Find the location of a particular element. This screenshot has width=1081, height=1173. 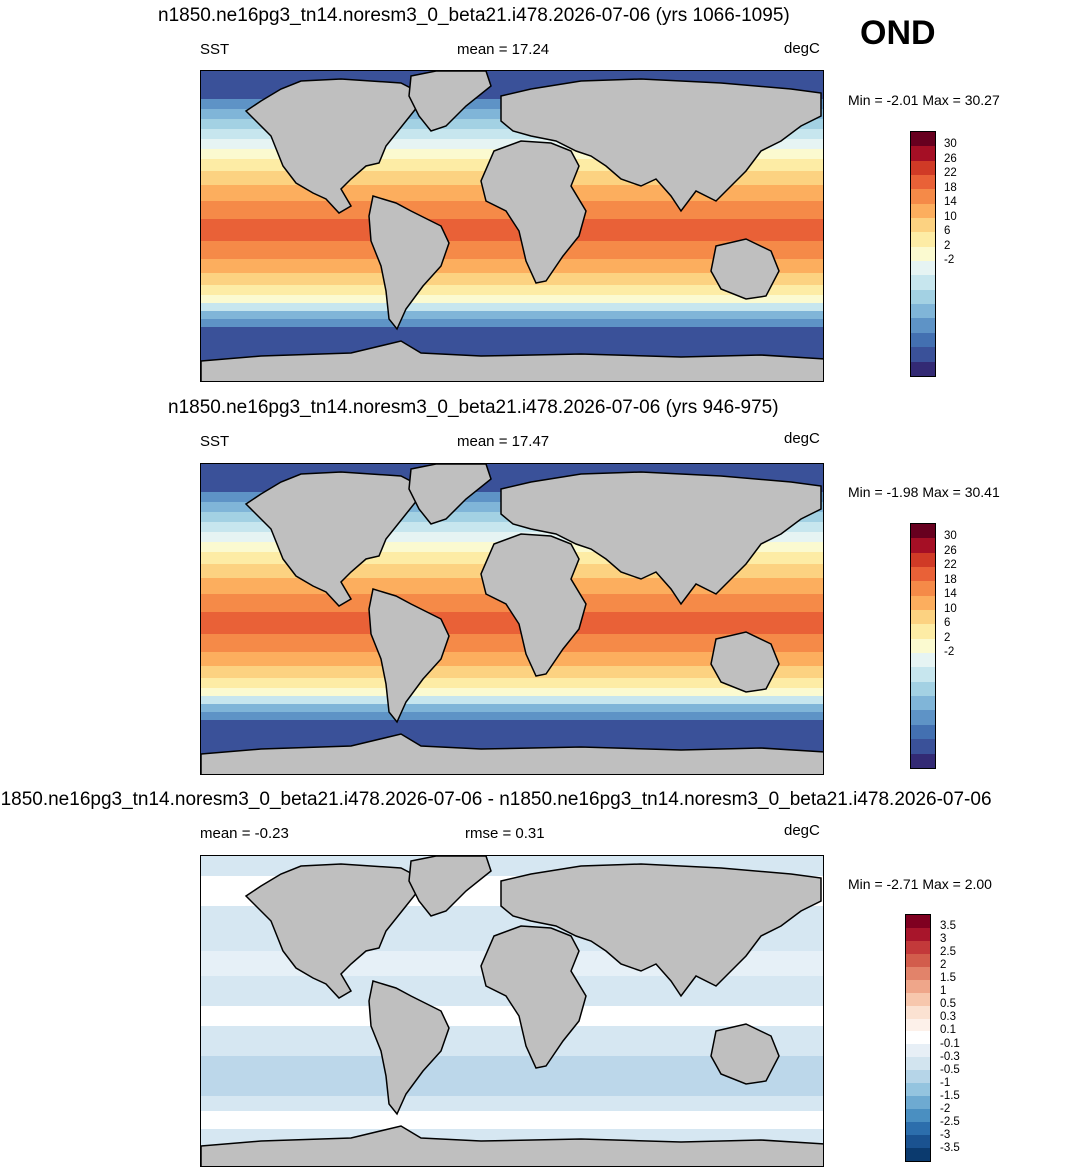

colorbar-tick-label: 2.5 is located at coordinates (948, 952).